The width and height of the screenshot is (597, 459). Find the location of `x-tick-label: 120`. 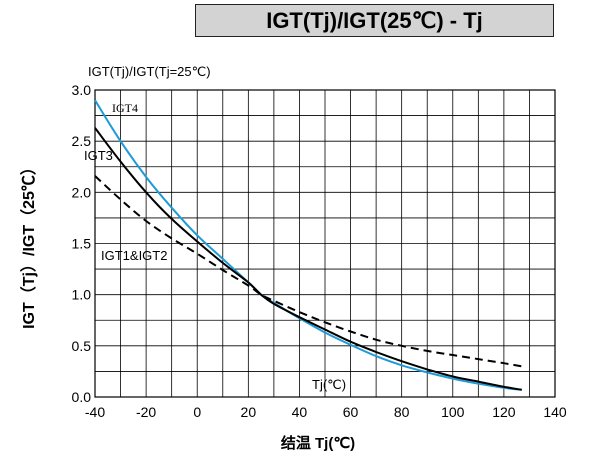

x-tick-label: 120 is located at coordinates (504, 412).